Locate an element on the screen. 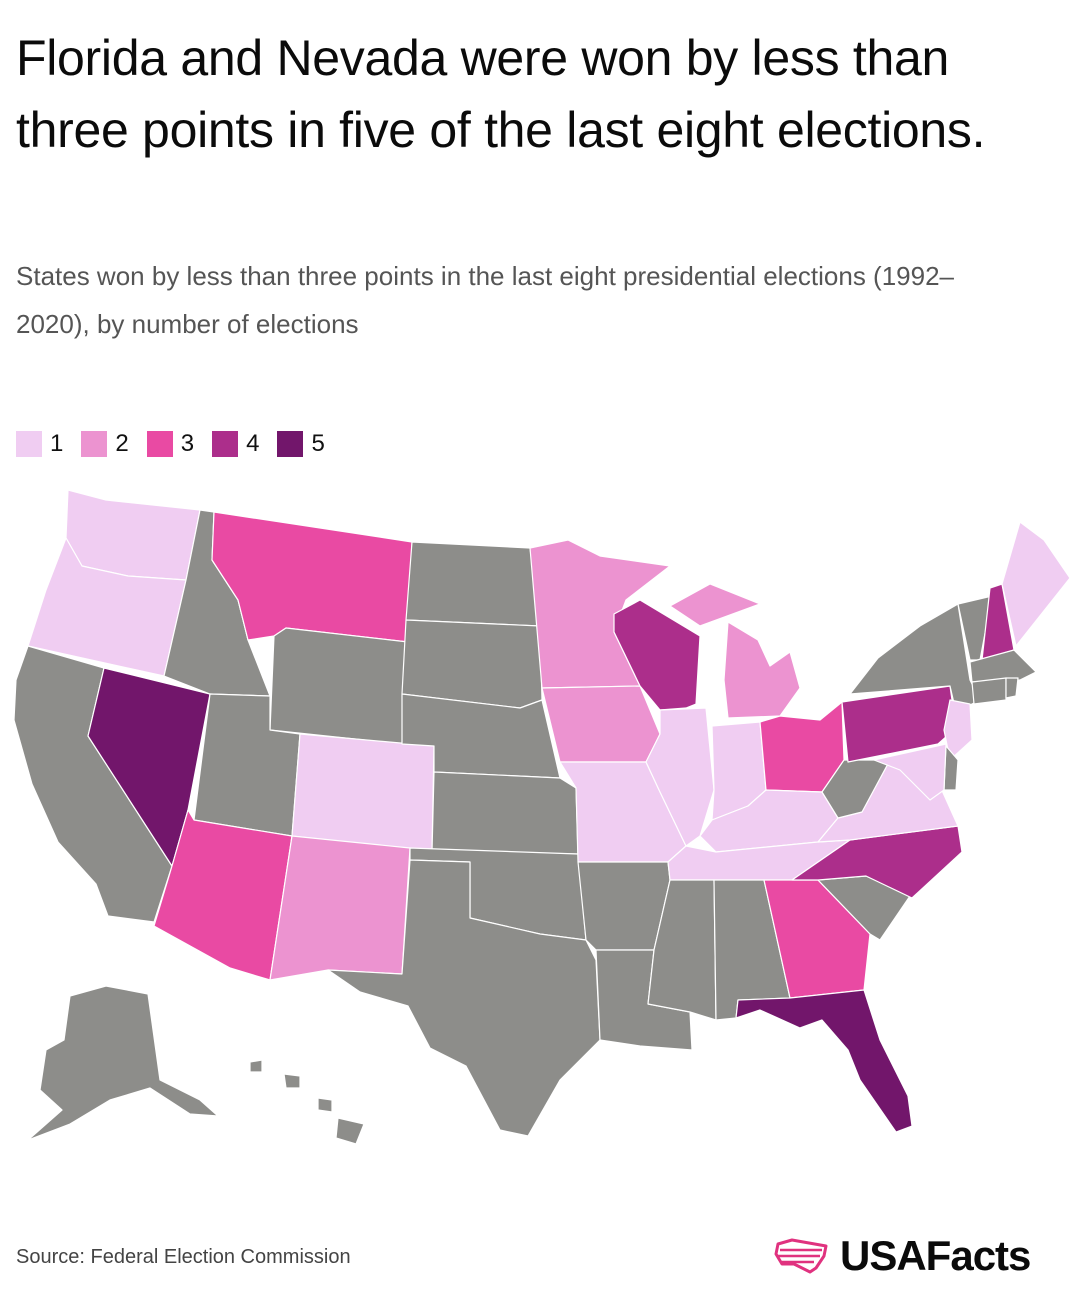 The height and width of the screenshot is (1296, 1080). us-flag-map-icon is located at coordinates (801, 1256).